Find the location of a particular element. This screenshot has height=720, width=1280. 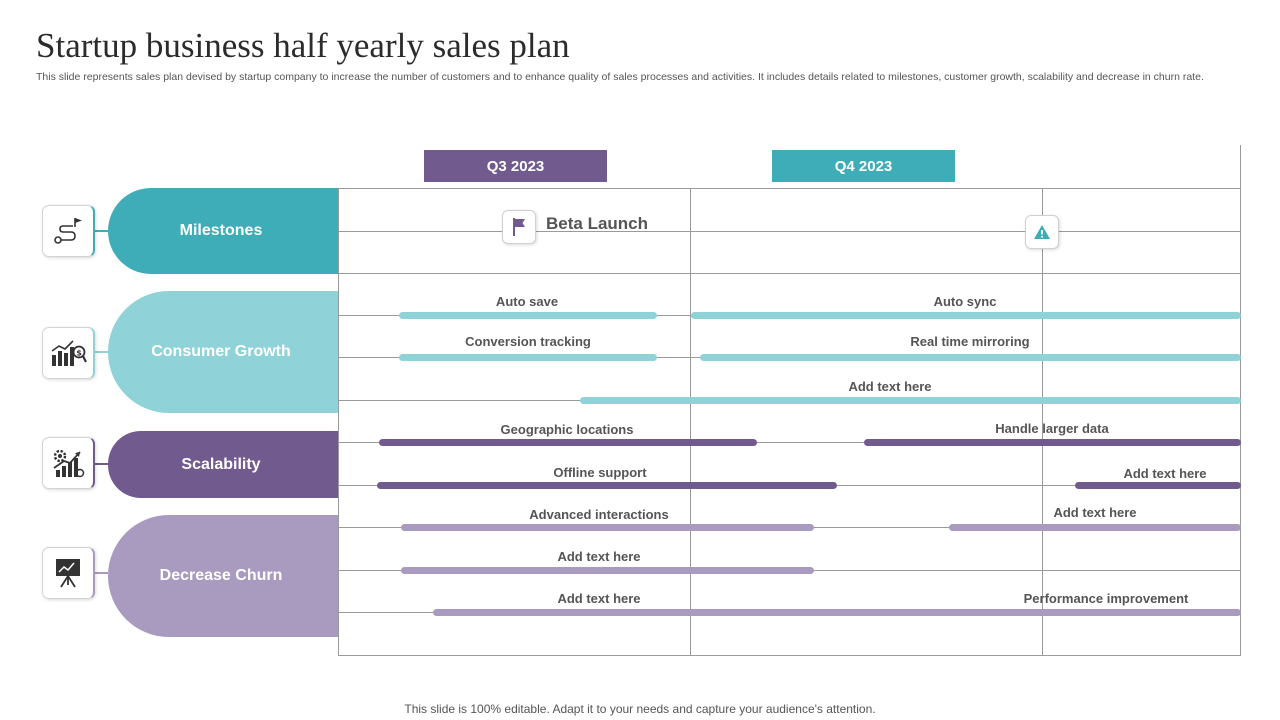

task-label-geographic-locations: Geographic locations is located at coordinates (567, 429).